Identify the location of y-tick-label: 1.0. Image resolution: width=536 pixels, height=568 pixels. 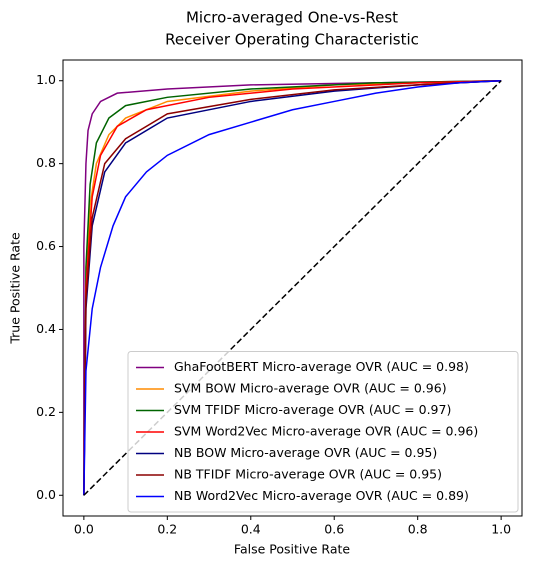
(46, 79).